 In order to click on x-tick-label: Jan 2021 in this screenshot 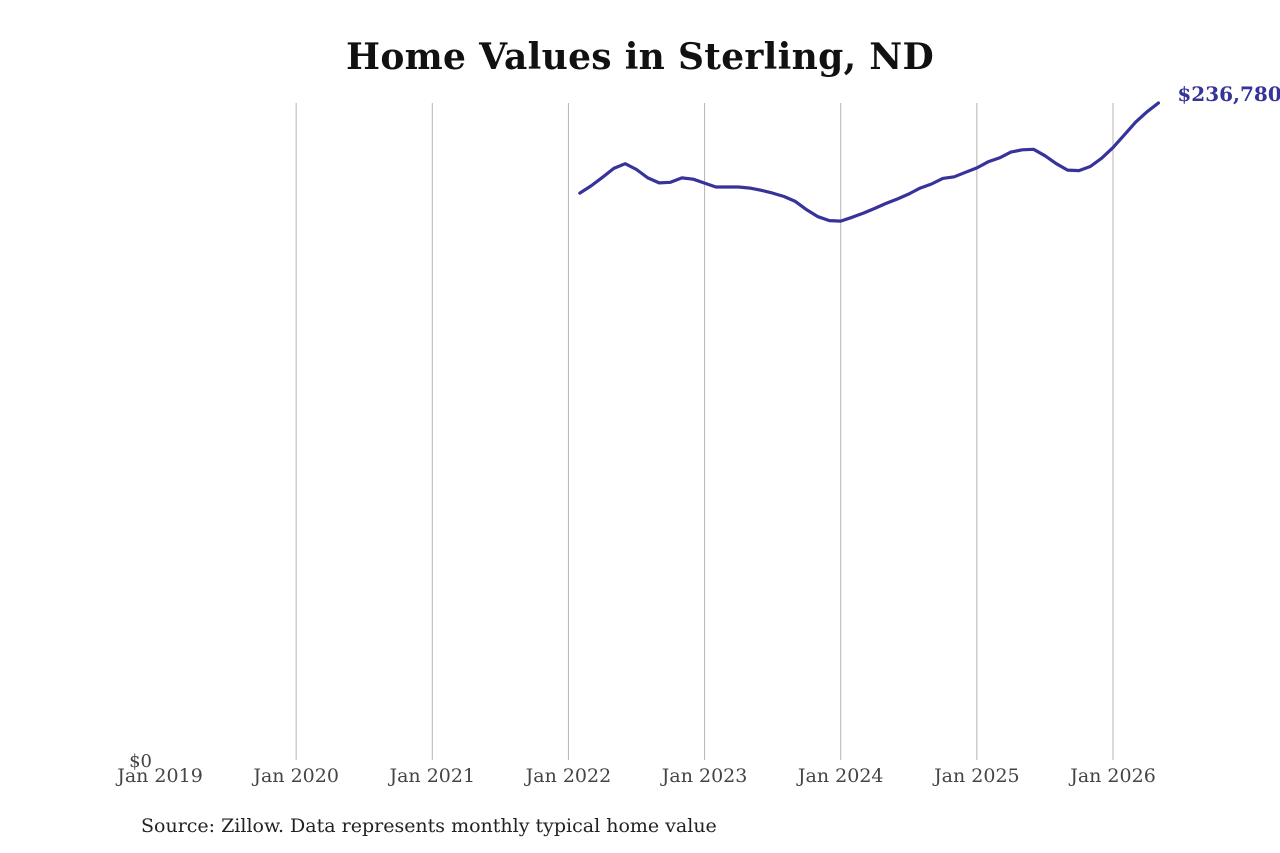, I will do `click(431, 776)`.